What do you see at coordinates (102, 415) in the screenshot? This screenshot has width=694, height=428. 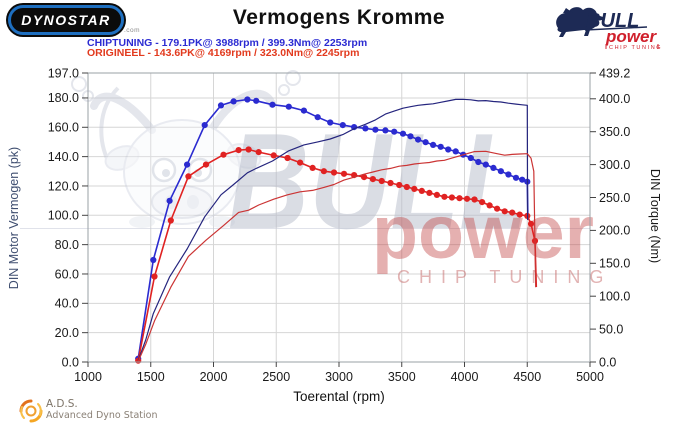 I see `ads-subtitle: Advanced Dyno Station` at bounding box center [102, 415].